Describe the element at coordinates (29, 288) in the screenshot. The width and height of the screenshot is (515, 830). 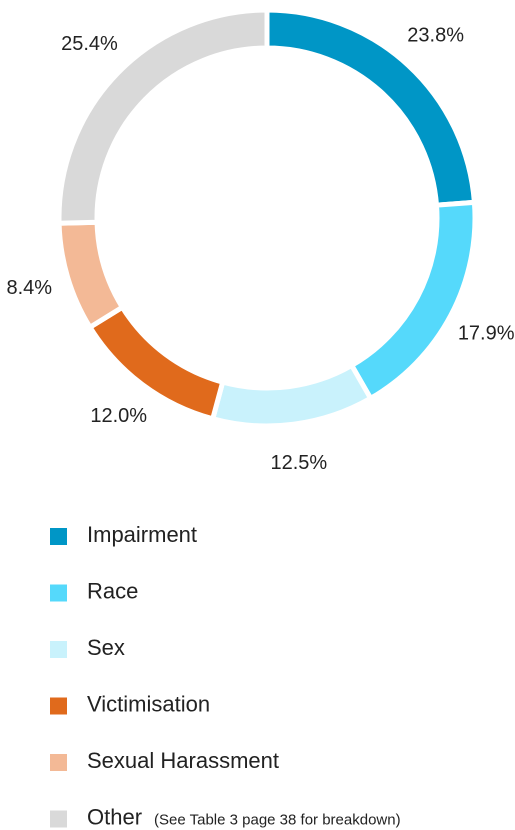
I see `slice-label: 8.4%` at that location.